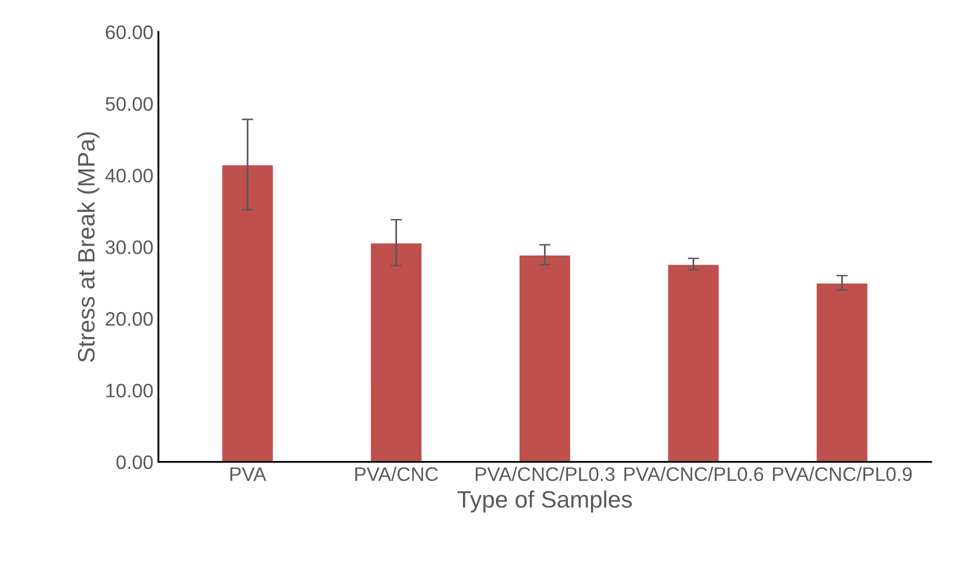 This screenshot has height=581, width=960. What do you see at coordinates (129, 104) in the screenshot?
I see `y-tick-label: 50.00` at bounding box center [129, 104].